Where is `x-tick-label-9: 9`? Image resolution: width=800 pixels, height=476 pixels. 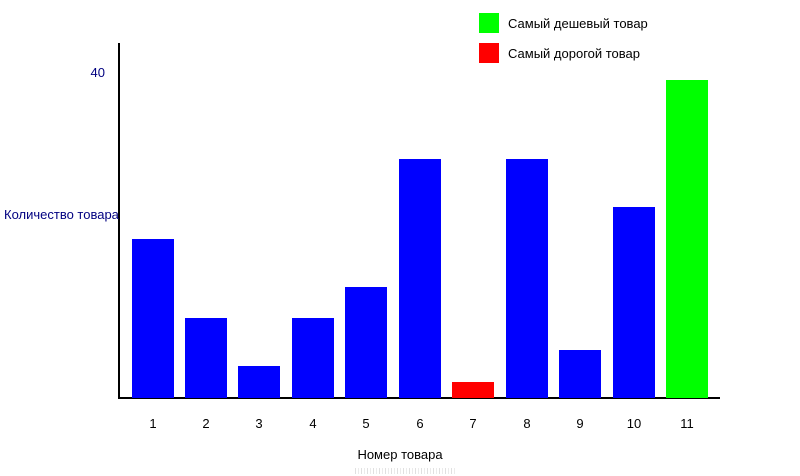
x-tick-label-9: 9 is located at coordinates (580, 423).